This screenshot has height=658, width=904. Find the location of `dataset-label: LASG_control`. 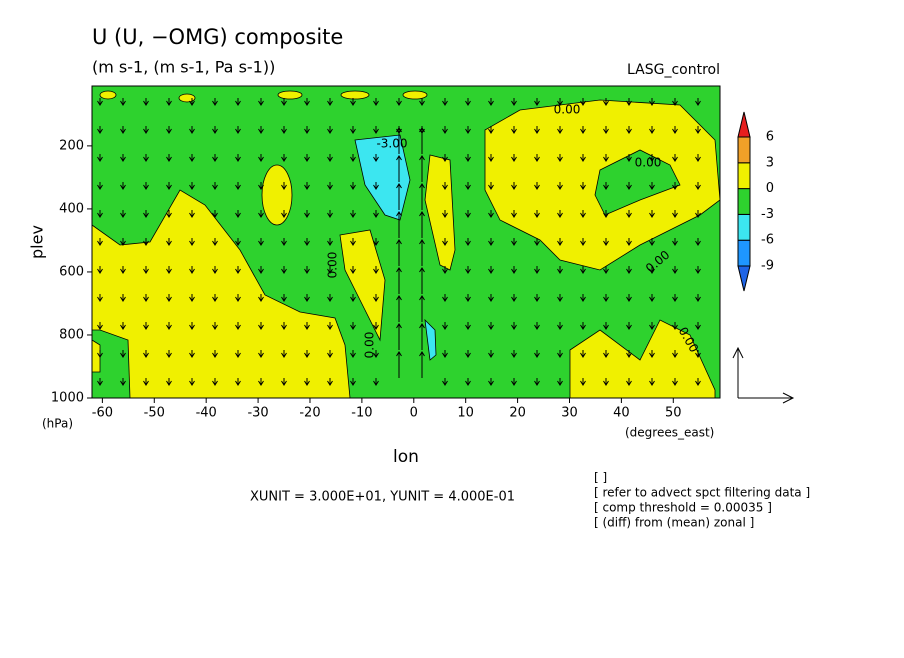

dataset-label: LASG_control is located at coordinates (673, 70).